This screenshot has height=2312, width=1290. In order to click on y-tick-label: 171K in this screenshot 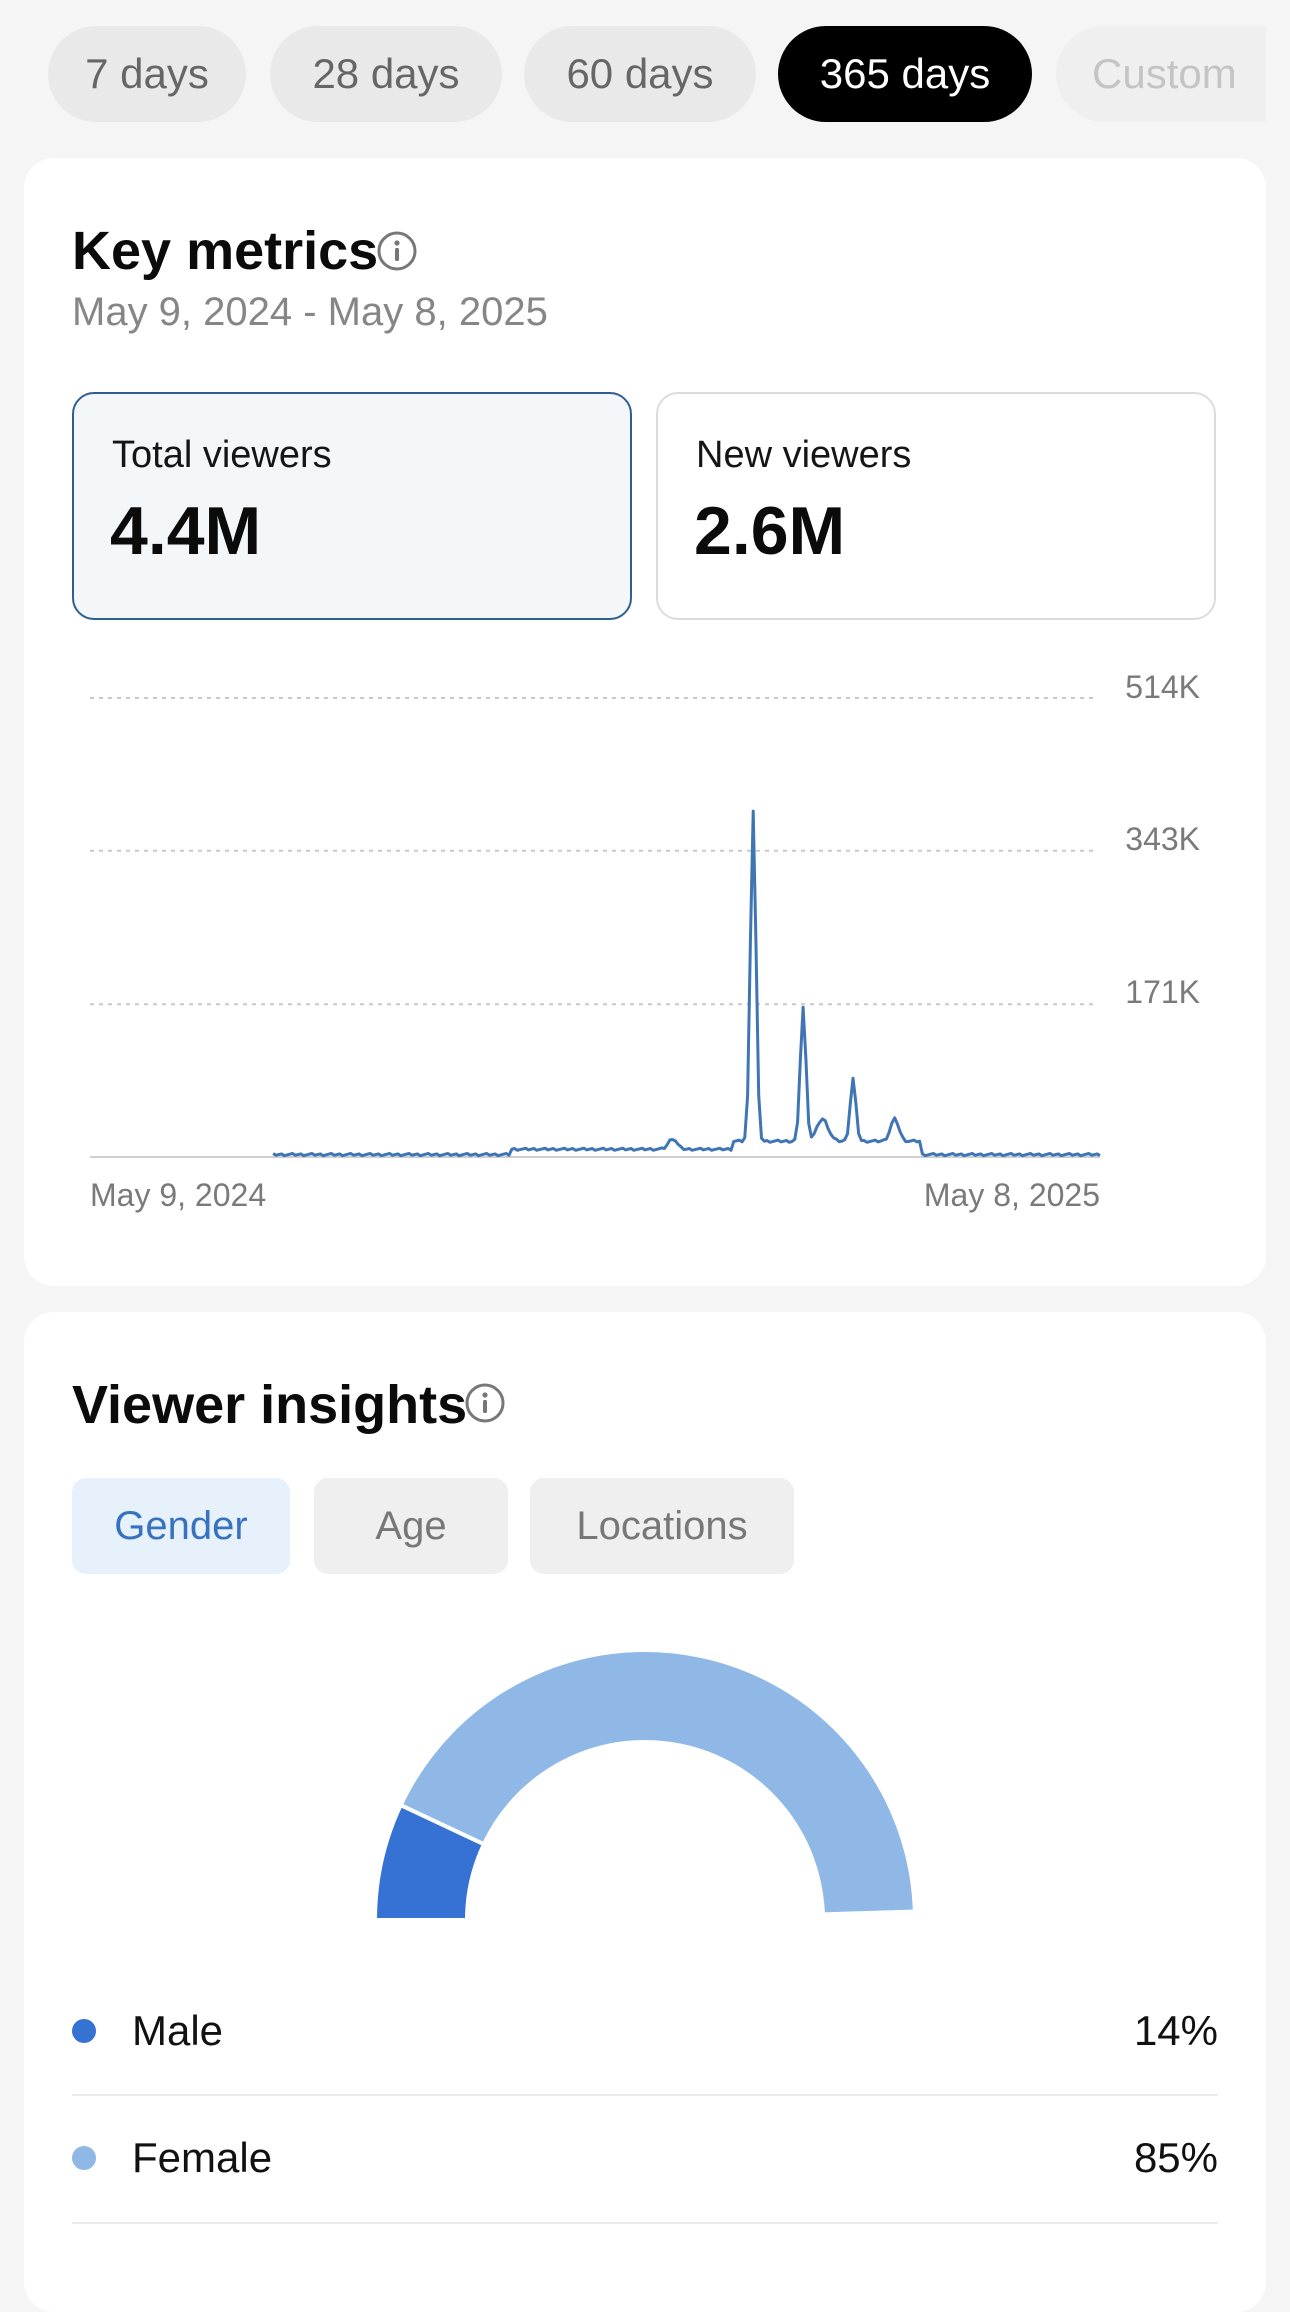, I will do `click(1162, 992)`.